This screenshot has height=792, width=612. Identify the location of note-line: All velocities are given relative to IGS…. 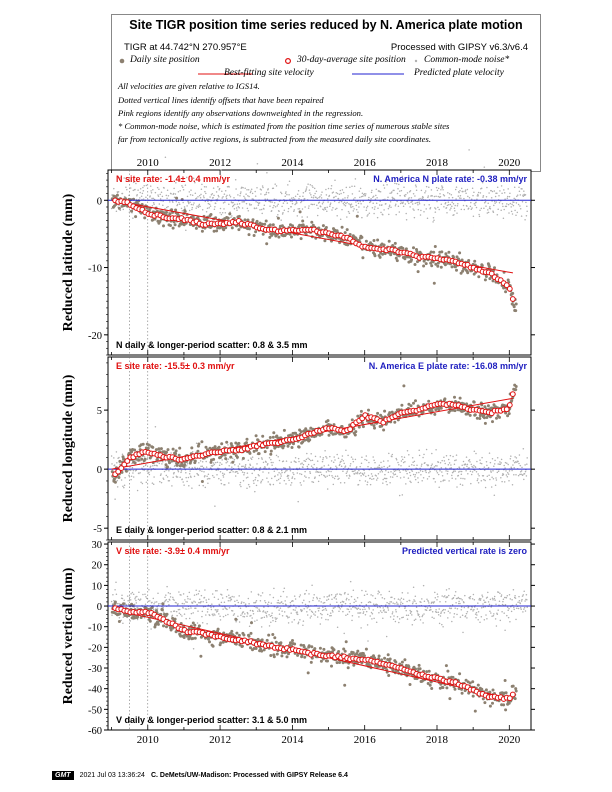
(189, 86).